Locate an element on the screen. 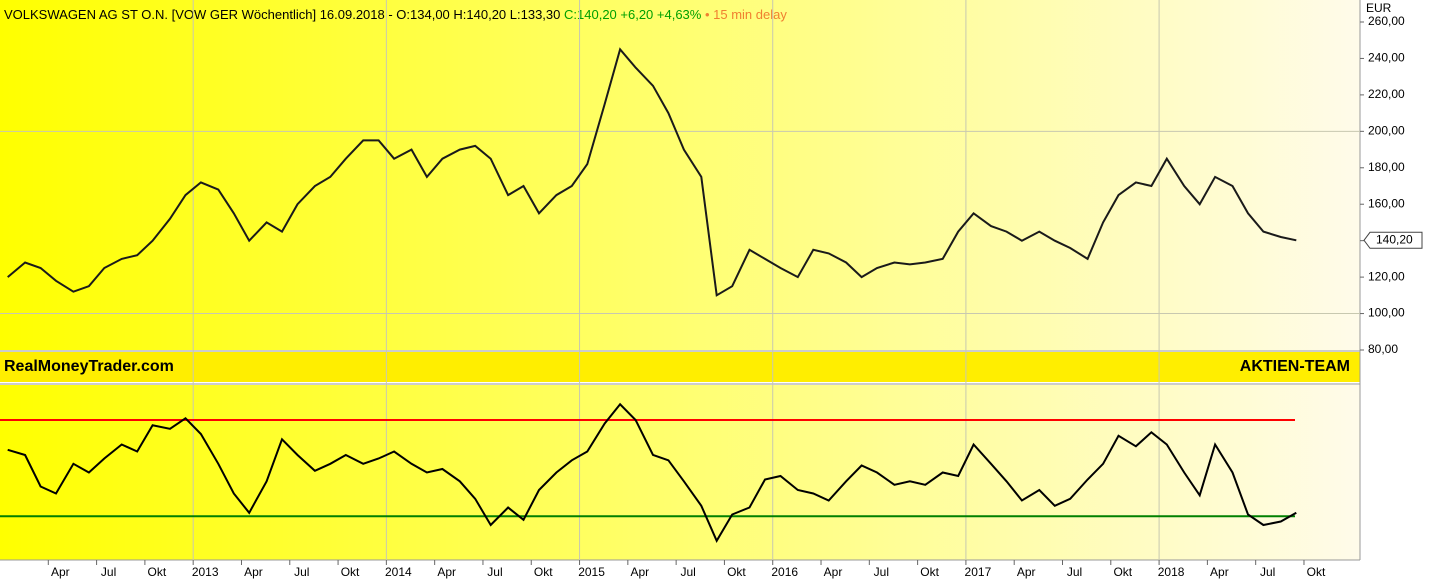 This screenshot has width=1432, height=584. y-tick-label: 220,00 is located at coordinates (1386, 94).